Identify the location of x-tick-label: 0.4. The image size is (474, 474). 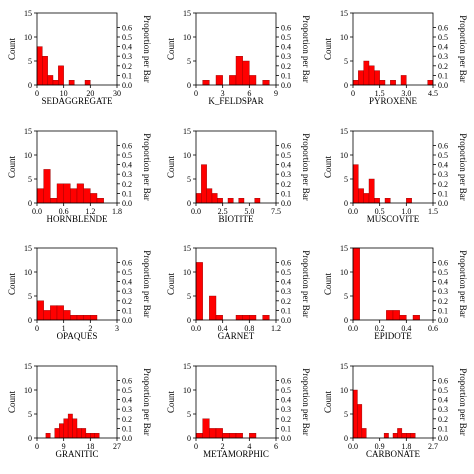
(406, 328).